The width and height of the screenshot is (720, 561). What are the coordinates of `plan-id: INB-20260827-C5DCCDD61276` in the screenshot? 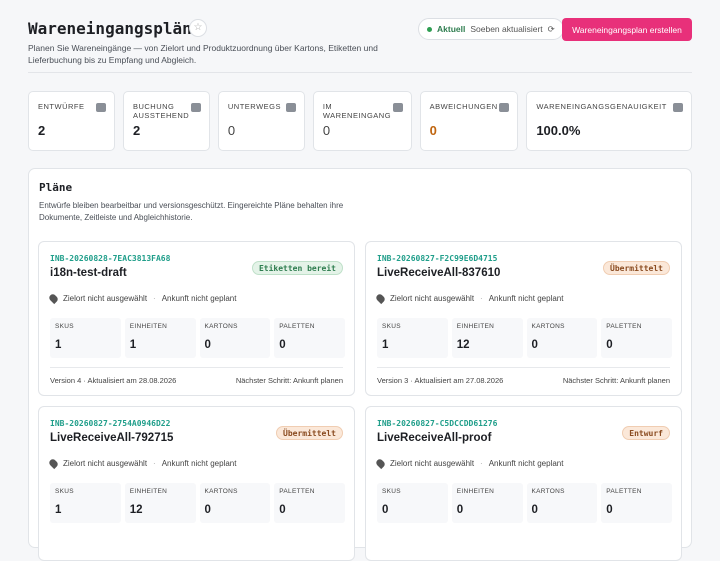 It's located at (437, 423).